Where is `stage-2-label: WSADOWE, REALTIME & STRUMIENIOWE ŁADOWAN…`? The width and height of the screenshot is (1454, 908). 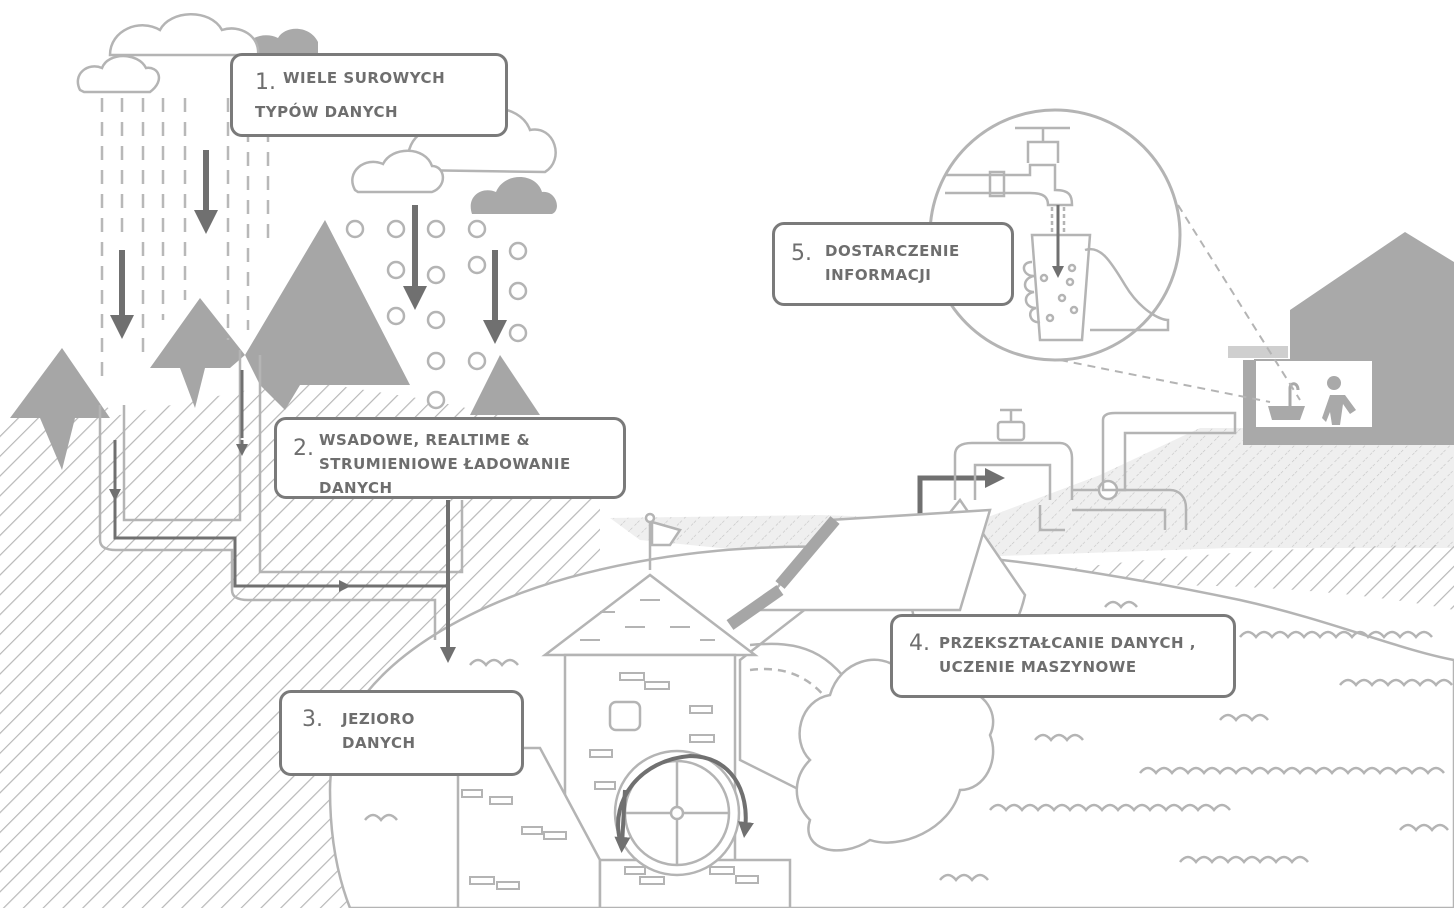
stage-2-label: WSADOWE, REALTIME & STRUMIENIOWE ŁADOWAN… is located at coordinates (445, 464).